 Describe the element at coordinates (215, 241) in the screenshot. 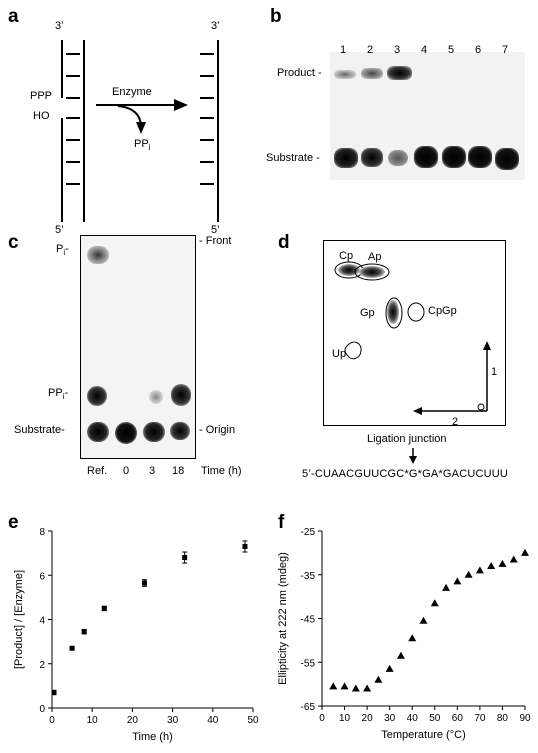

I see `front-label: - Front` at that location.